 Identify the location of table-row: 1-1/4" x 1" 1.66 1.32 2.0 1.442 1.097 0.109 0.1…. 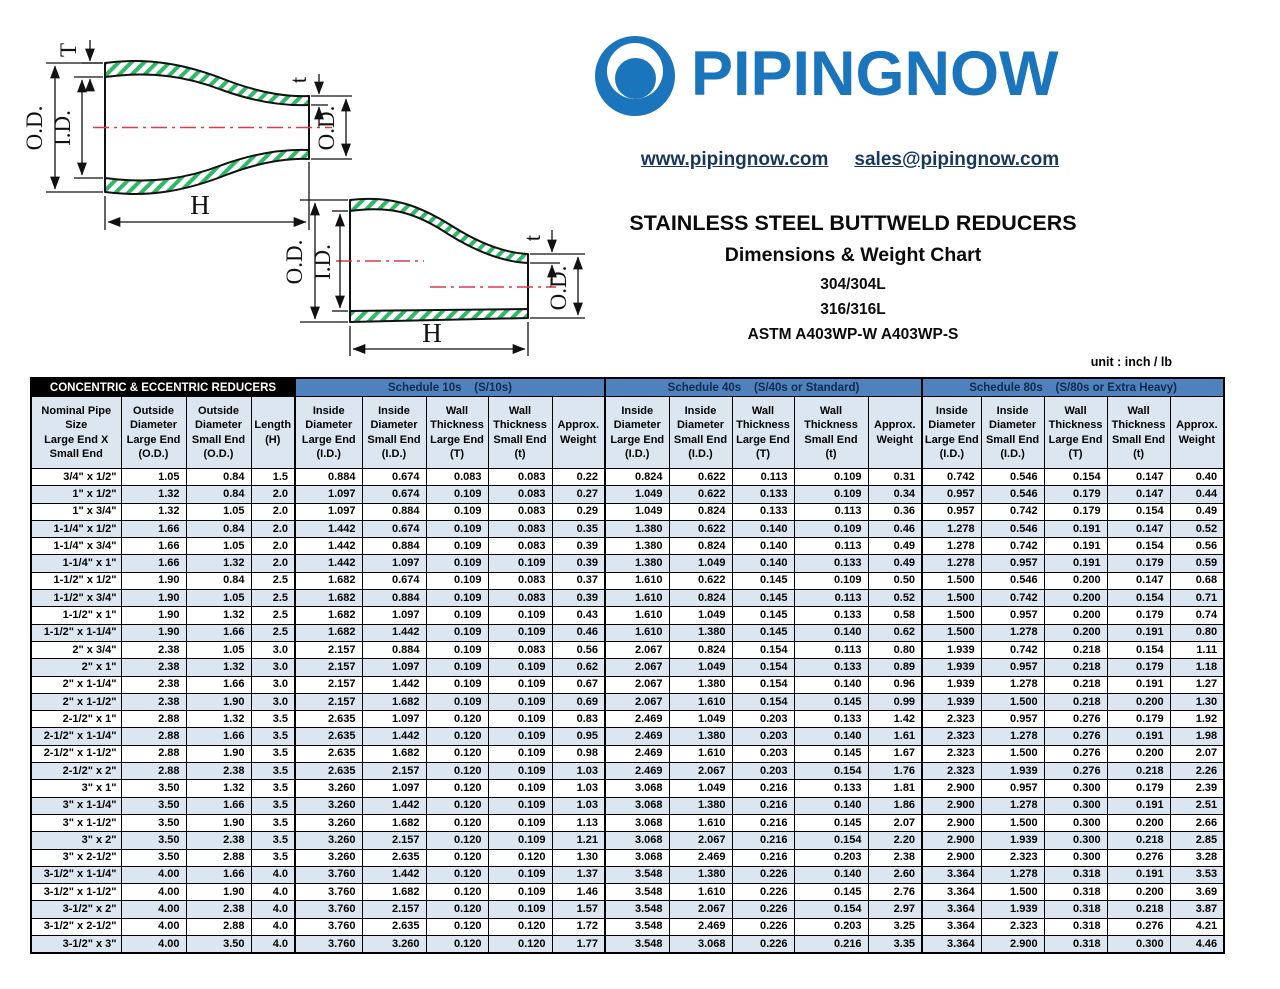
(627, 563).